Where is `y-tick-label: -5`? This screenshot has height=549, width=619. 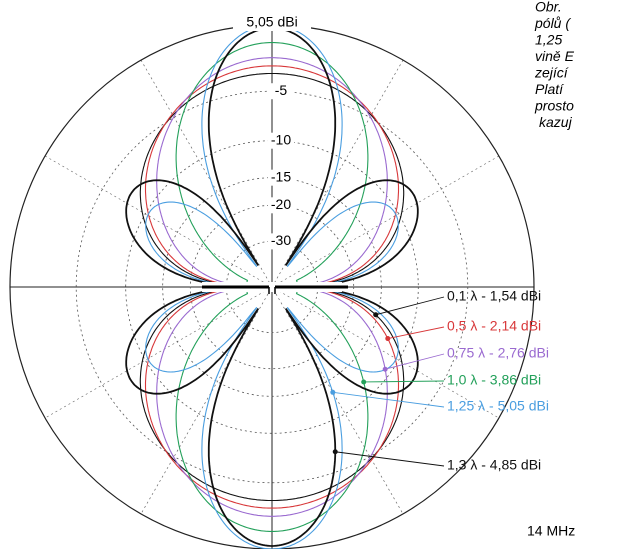 y-tick-label: -5 is located at coordinates (281, 90).